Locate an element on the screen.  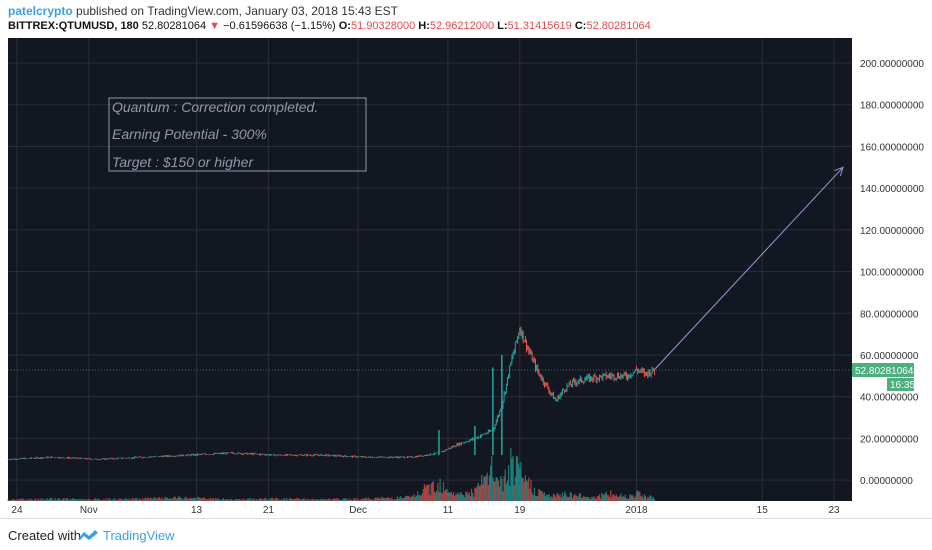
volume-bars is located at coordinates (331, 474).